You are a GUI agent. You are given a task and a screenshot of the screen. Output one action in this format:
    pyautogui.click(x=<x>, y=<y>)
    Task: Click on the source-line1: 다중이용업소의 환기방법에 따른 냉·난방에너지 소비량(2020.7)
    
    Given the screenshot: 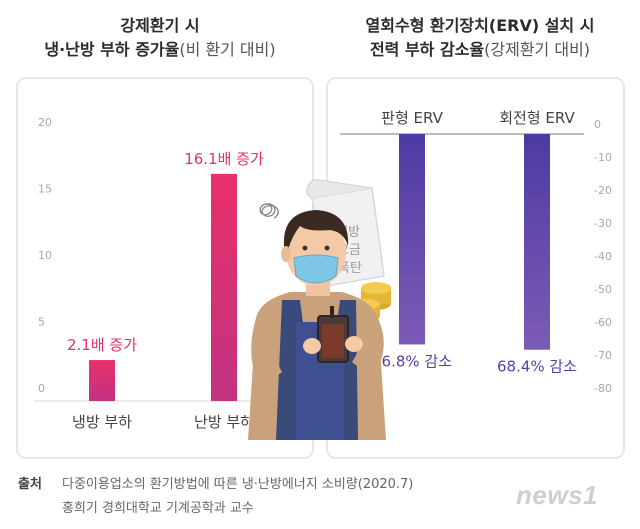 What is the action you would take?
    pyautogui.click(x=238, y=484)
    